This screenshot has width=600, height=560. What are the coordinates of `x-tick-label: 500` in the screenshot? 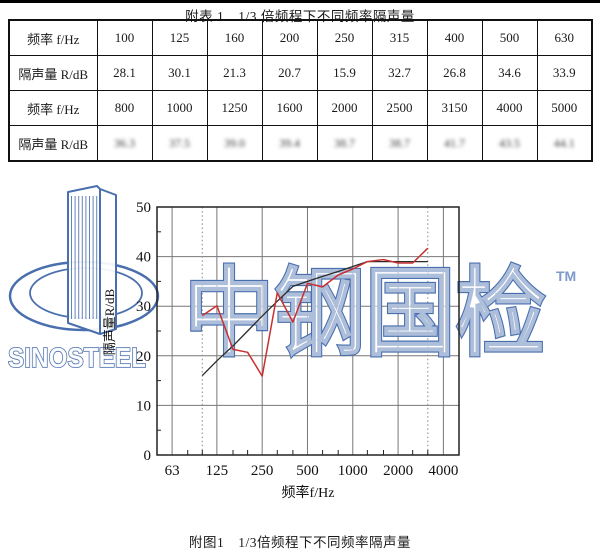 It's located at (307, 471).